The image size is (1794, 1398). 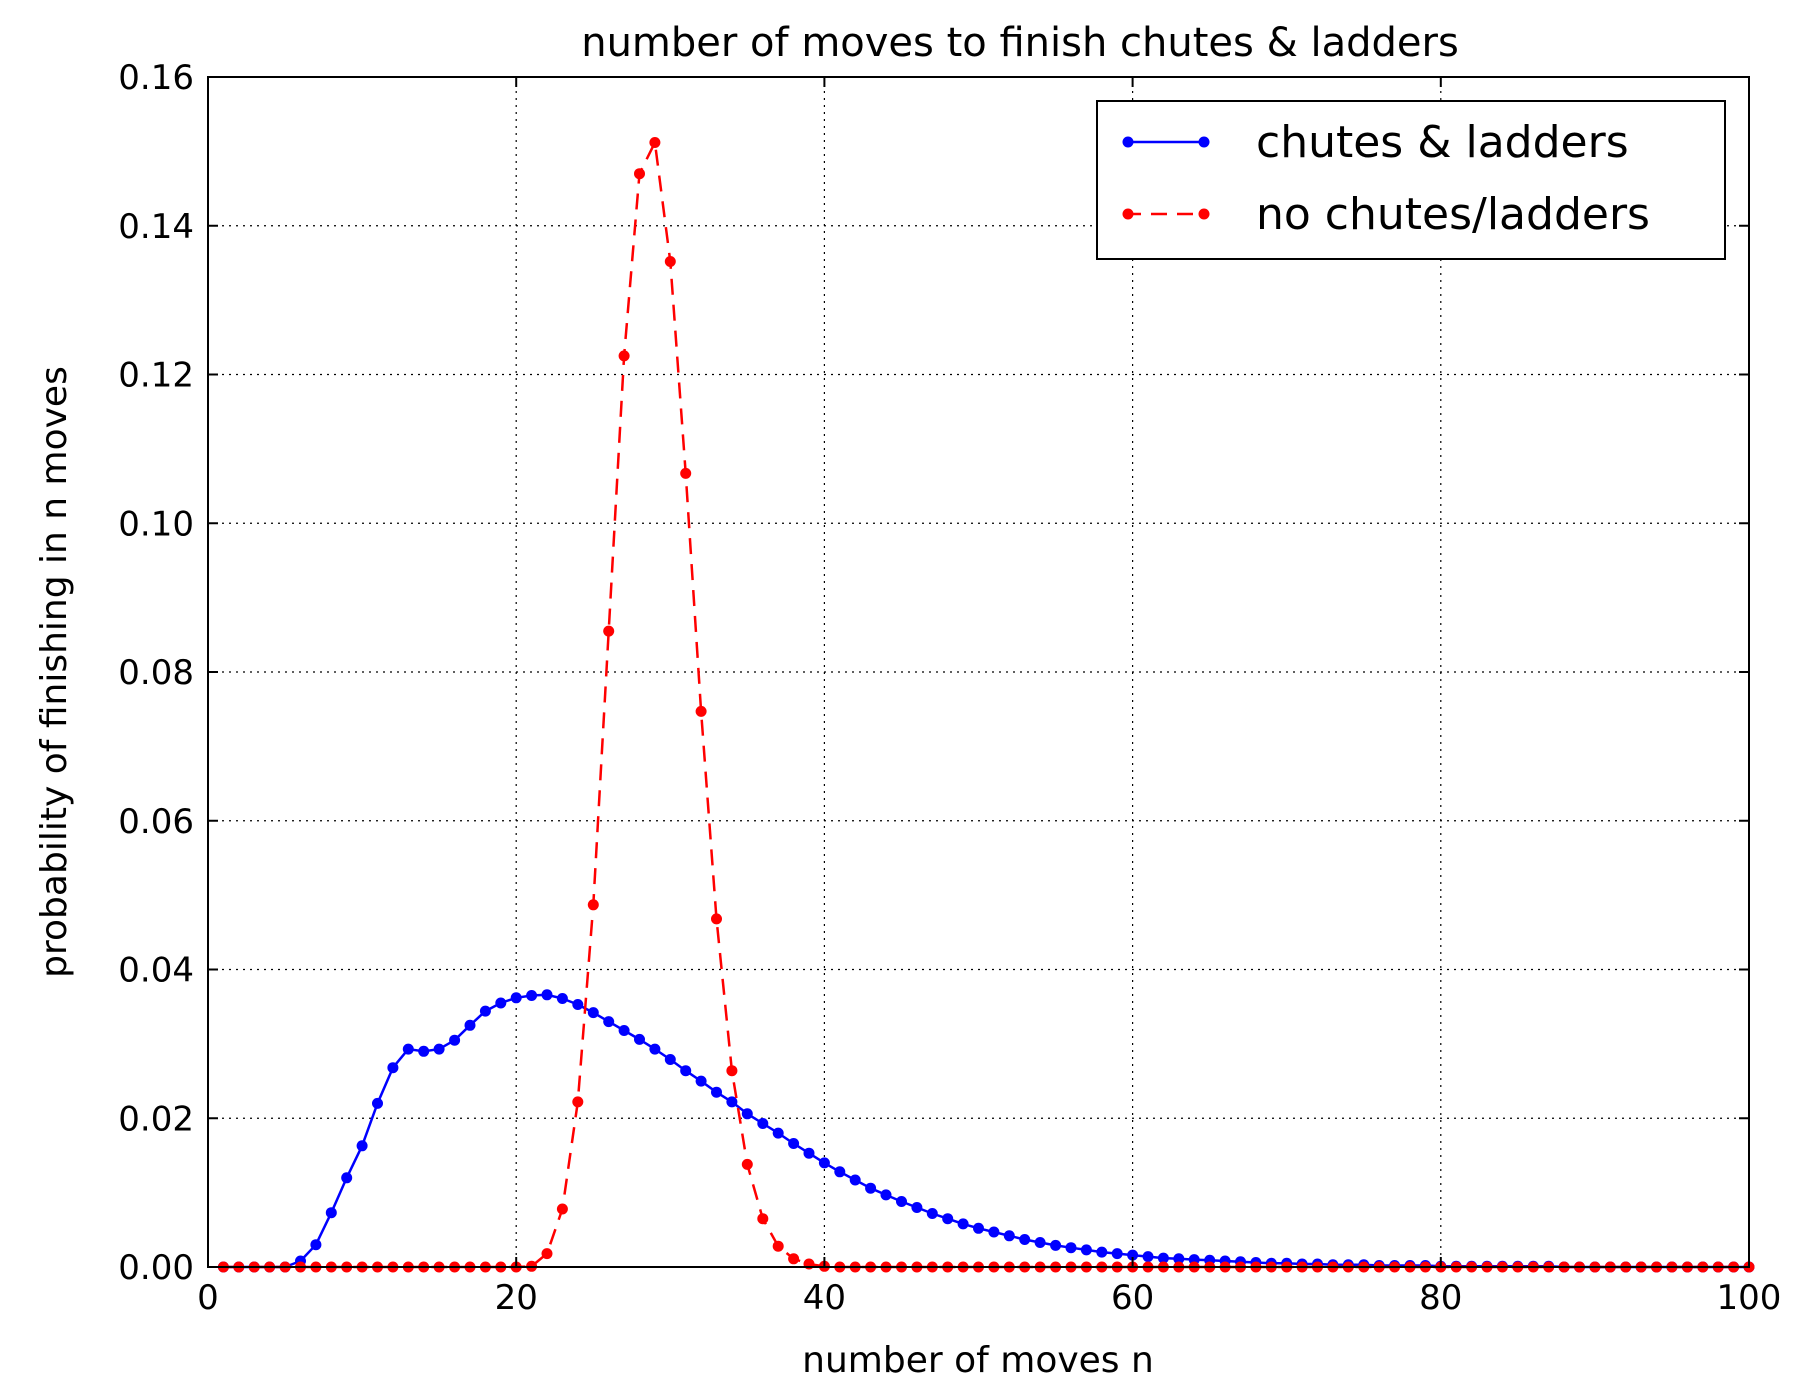 I want to click on y-tick-label: 0.06, so click(x=156, y=822).